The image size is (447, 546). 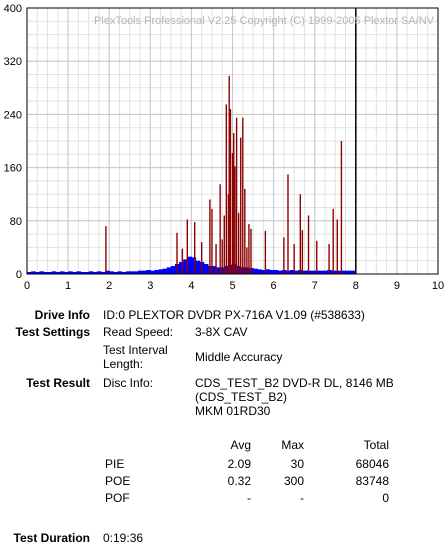 What do you see at coordinates (13, 169) in the screenshot?
I see `y-tick-label: 160` at bounding box center [13, 169].